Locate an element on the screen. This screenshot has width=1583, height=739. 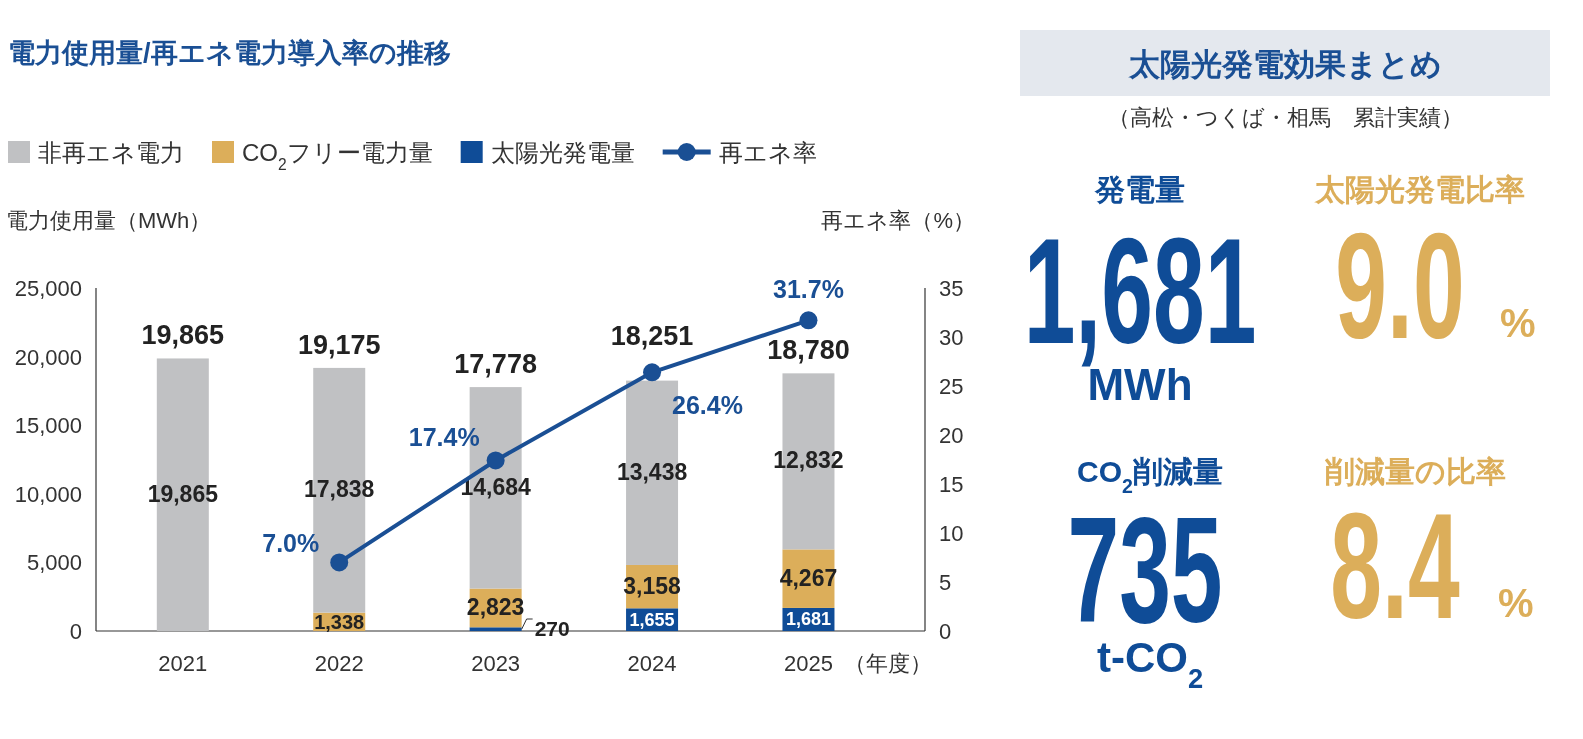
data-label: 13,438 is located at coordinates (652, 471).